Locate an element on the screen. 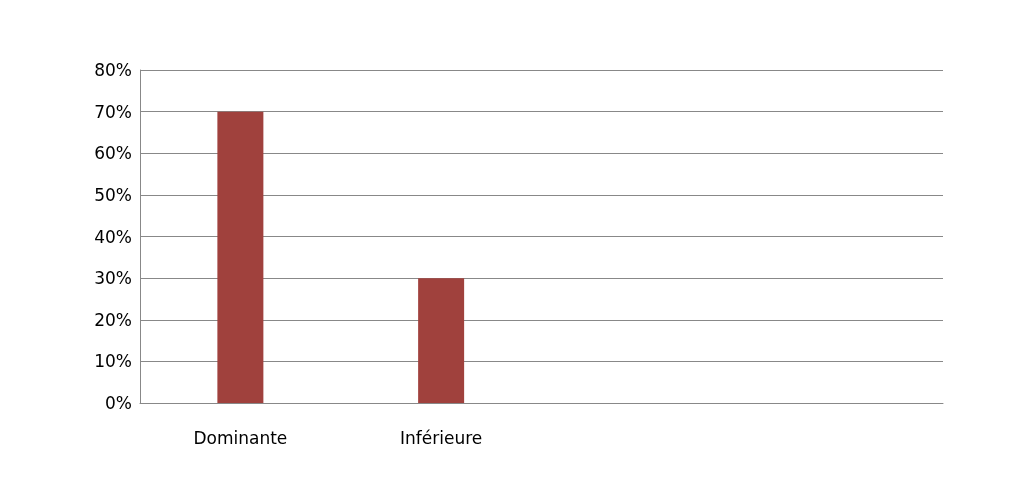 This screenshot has height=498, width=1033. y-tick-label: 30% is located at coordinates (113, 278).